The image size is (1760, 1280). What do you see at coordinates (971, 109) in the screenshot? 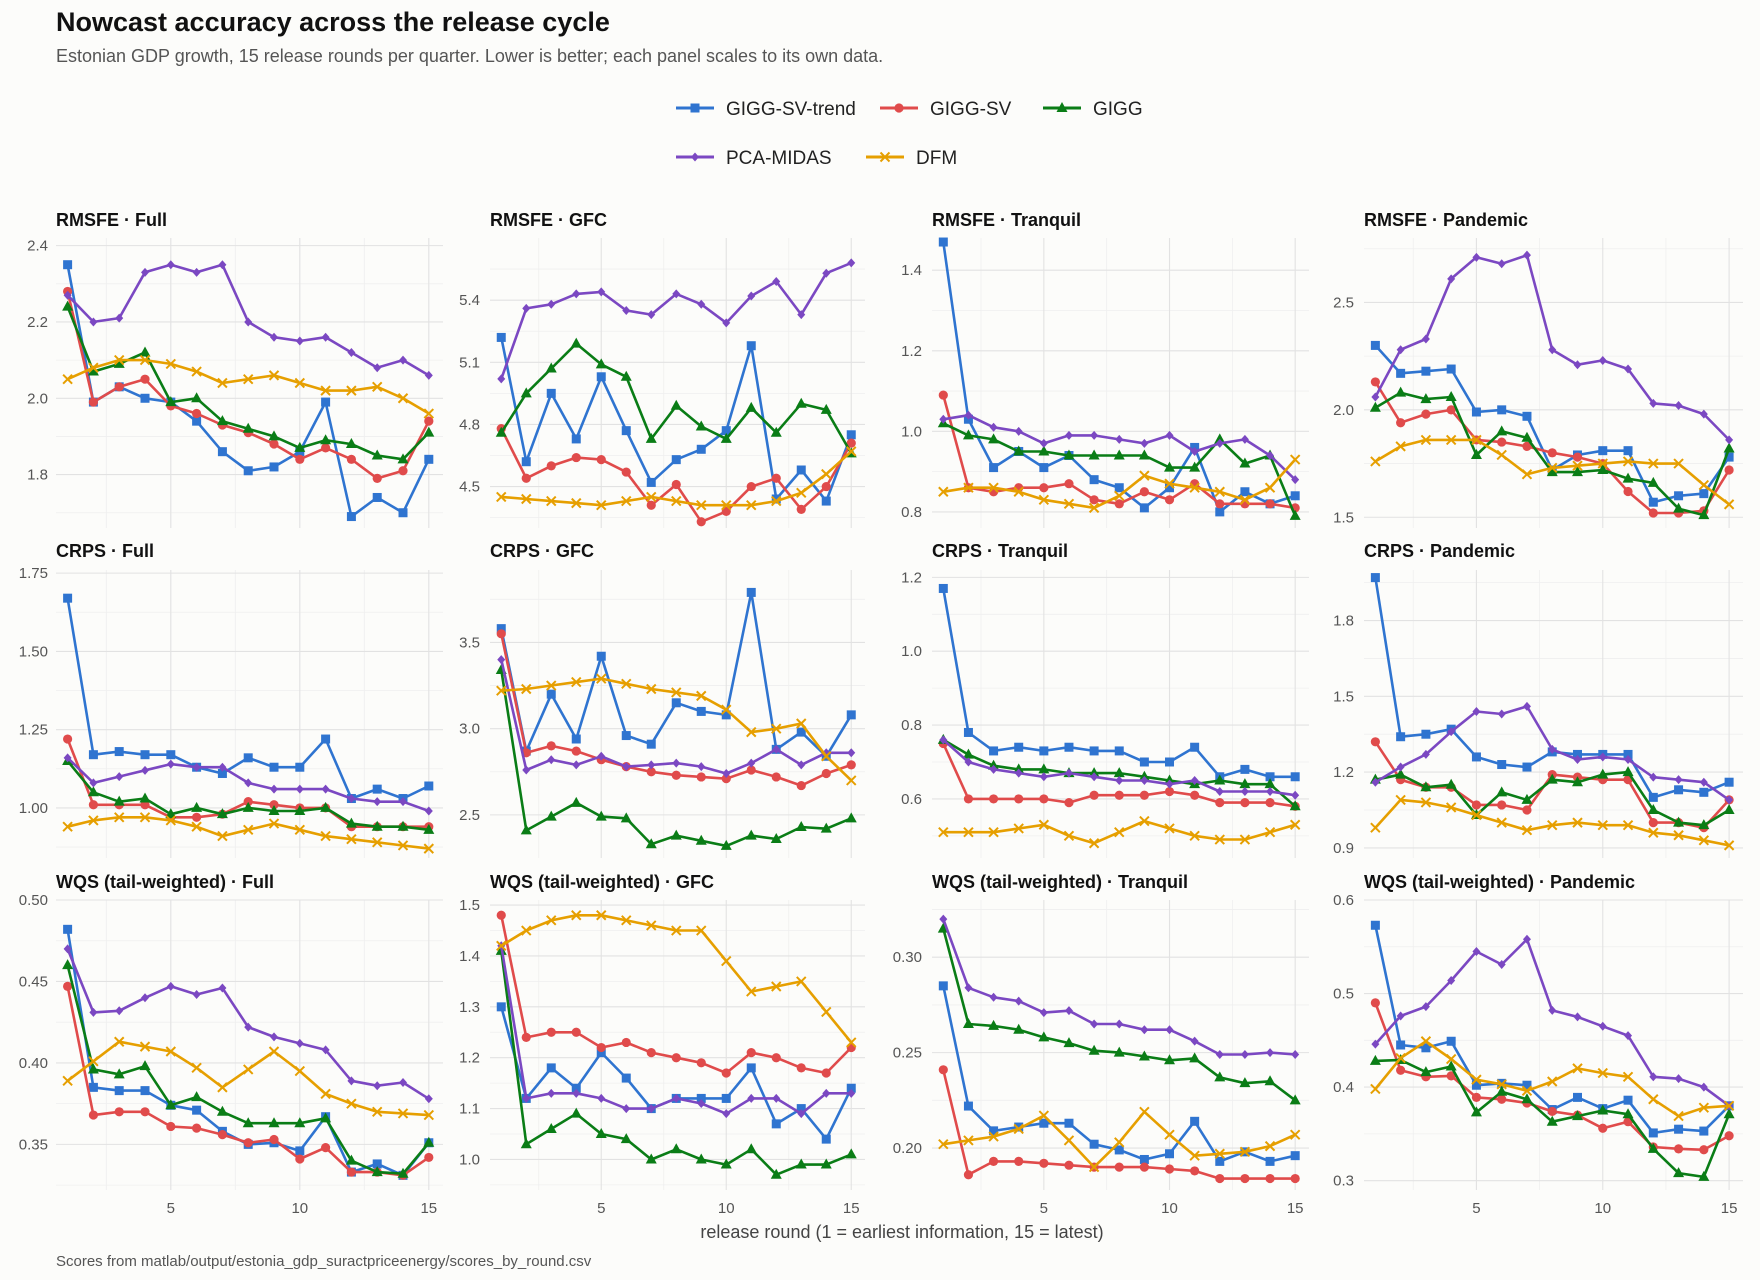
I see `legend-label: GIGG-SV` at bounding box center [971, 109].